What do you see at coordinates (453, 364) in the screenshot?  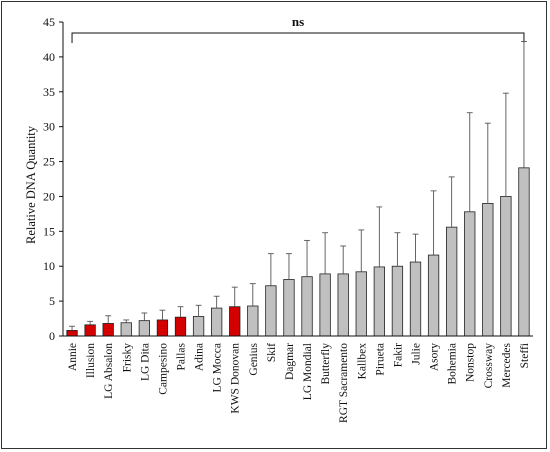 I see `x-tick-label: Bohemia` at bounding box center [453, 364].